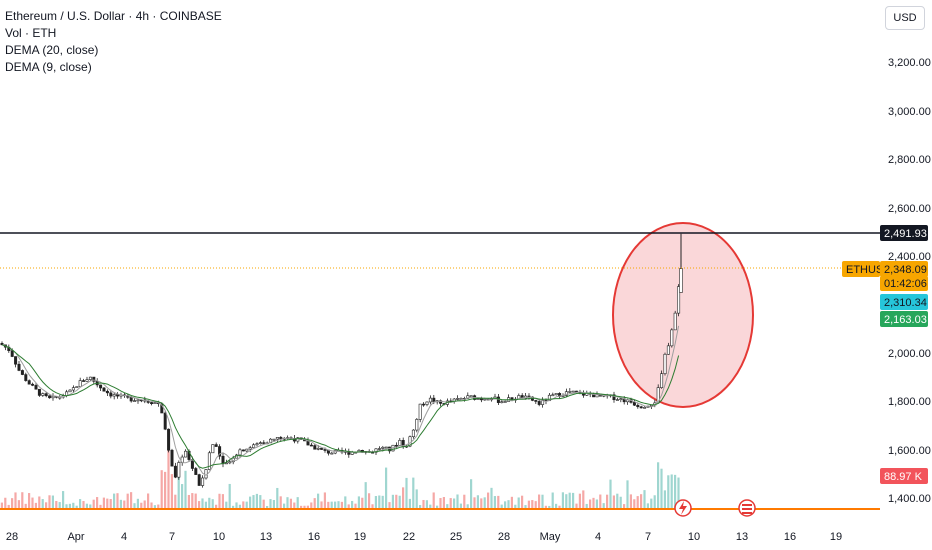 The height and width of the screenshot is (550, 932). I want to click on x-tick-label: 13, so click(742, 537).